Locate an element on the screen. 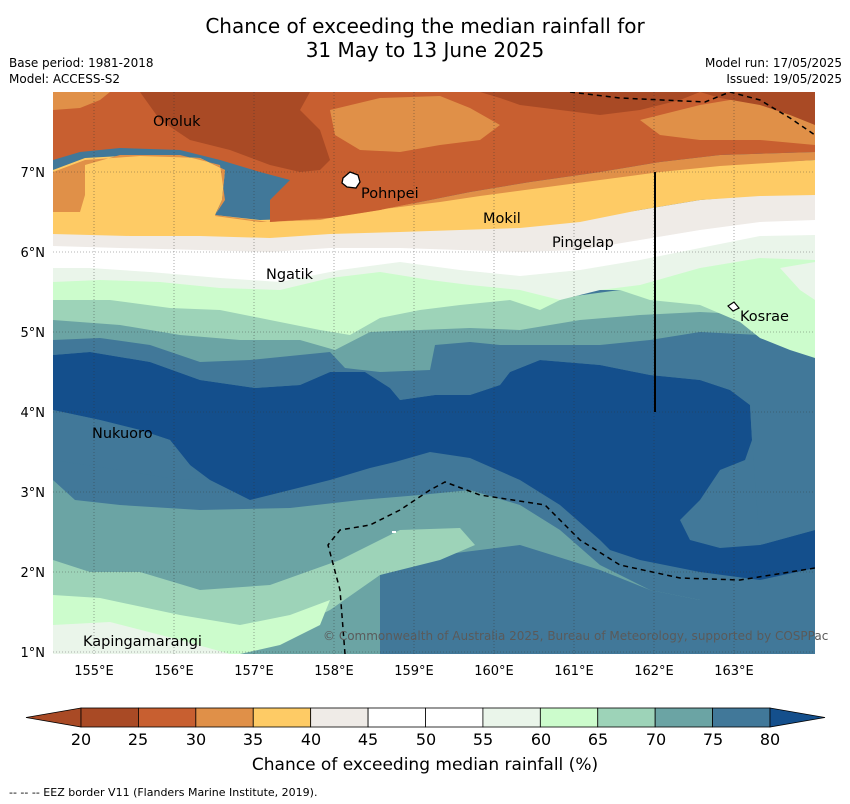 This screenshot has height=804, width=850. lon-tick: 162°E is located at coordinates (654, 671).